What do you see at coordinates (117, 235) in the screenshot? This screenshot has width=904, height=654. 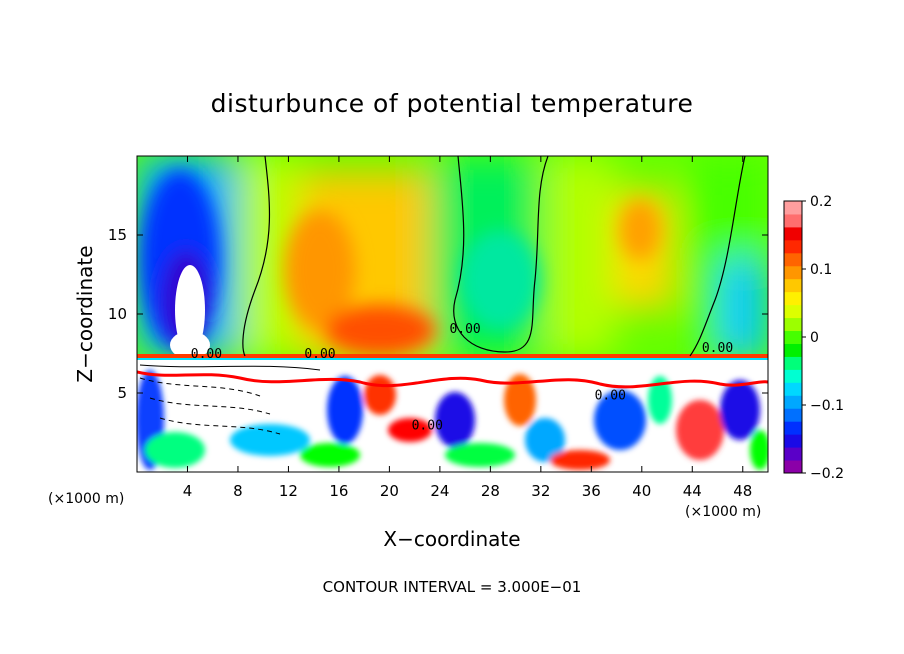 I see `y-tick-label: 15` at bounding box center [117, 235].